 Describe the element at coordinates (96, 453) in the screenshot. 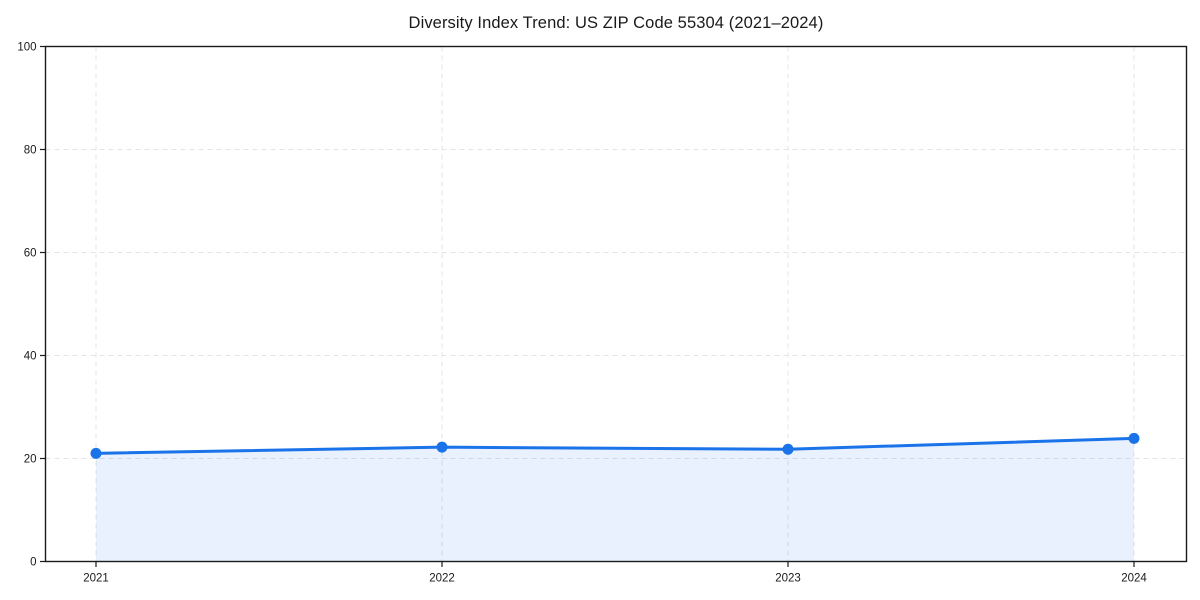

I see `data-point-2021` at that location.